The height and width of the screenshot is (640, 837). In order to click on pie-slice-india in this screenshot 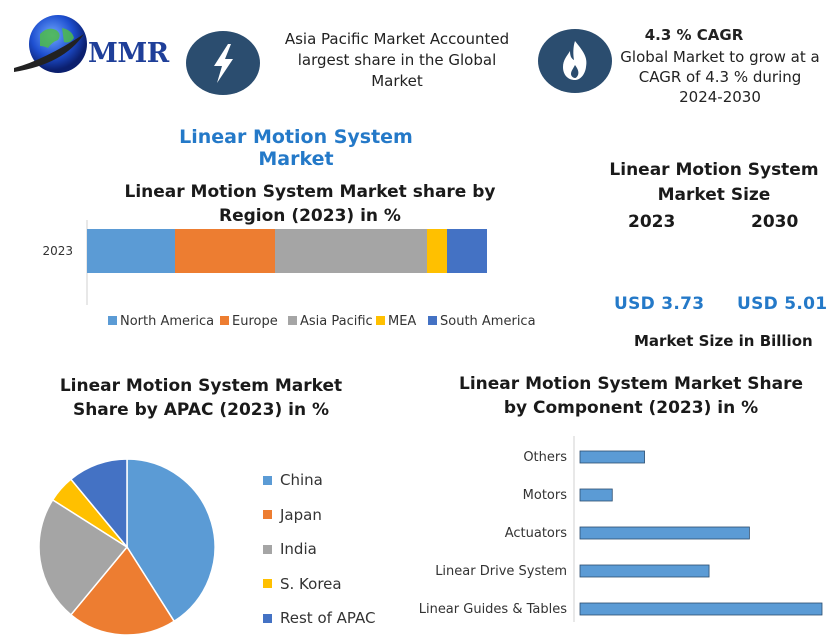, I will do `click(83, 557)`.